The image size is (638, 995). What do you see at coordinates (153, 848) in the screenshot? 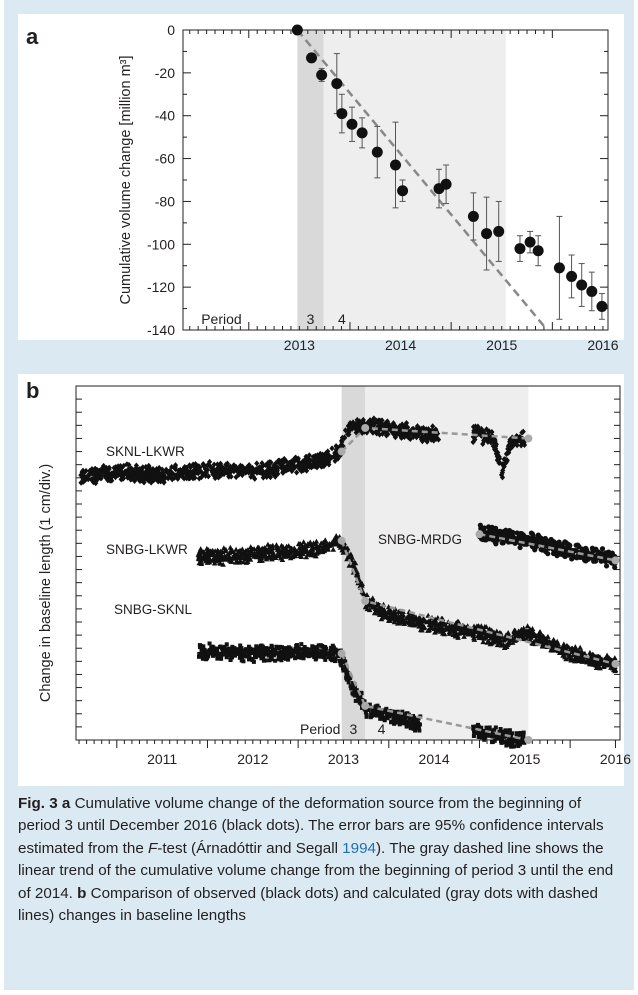
I see `caption-ftest: F` at bounding box center [153, 848].